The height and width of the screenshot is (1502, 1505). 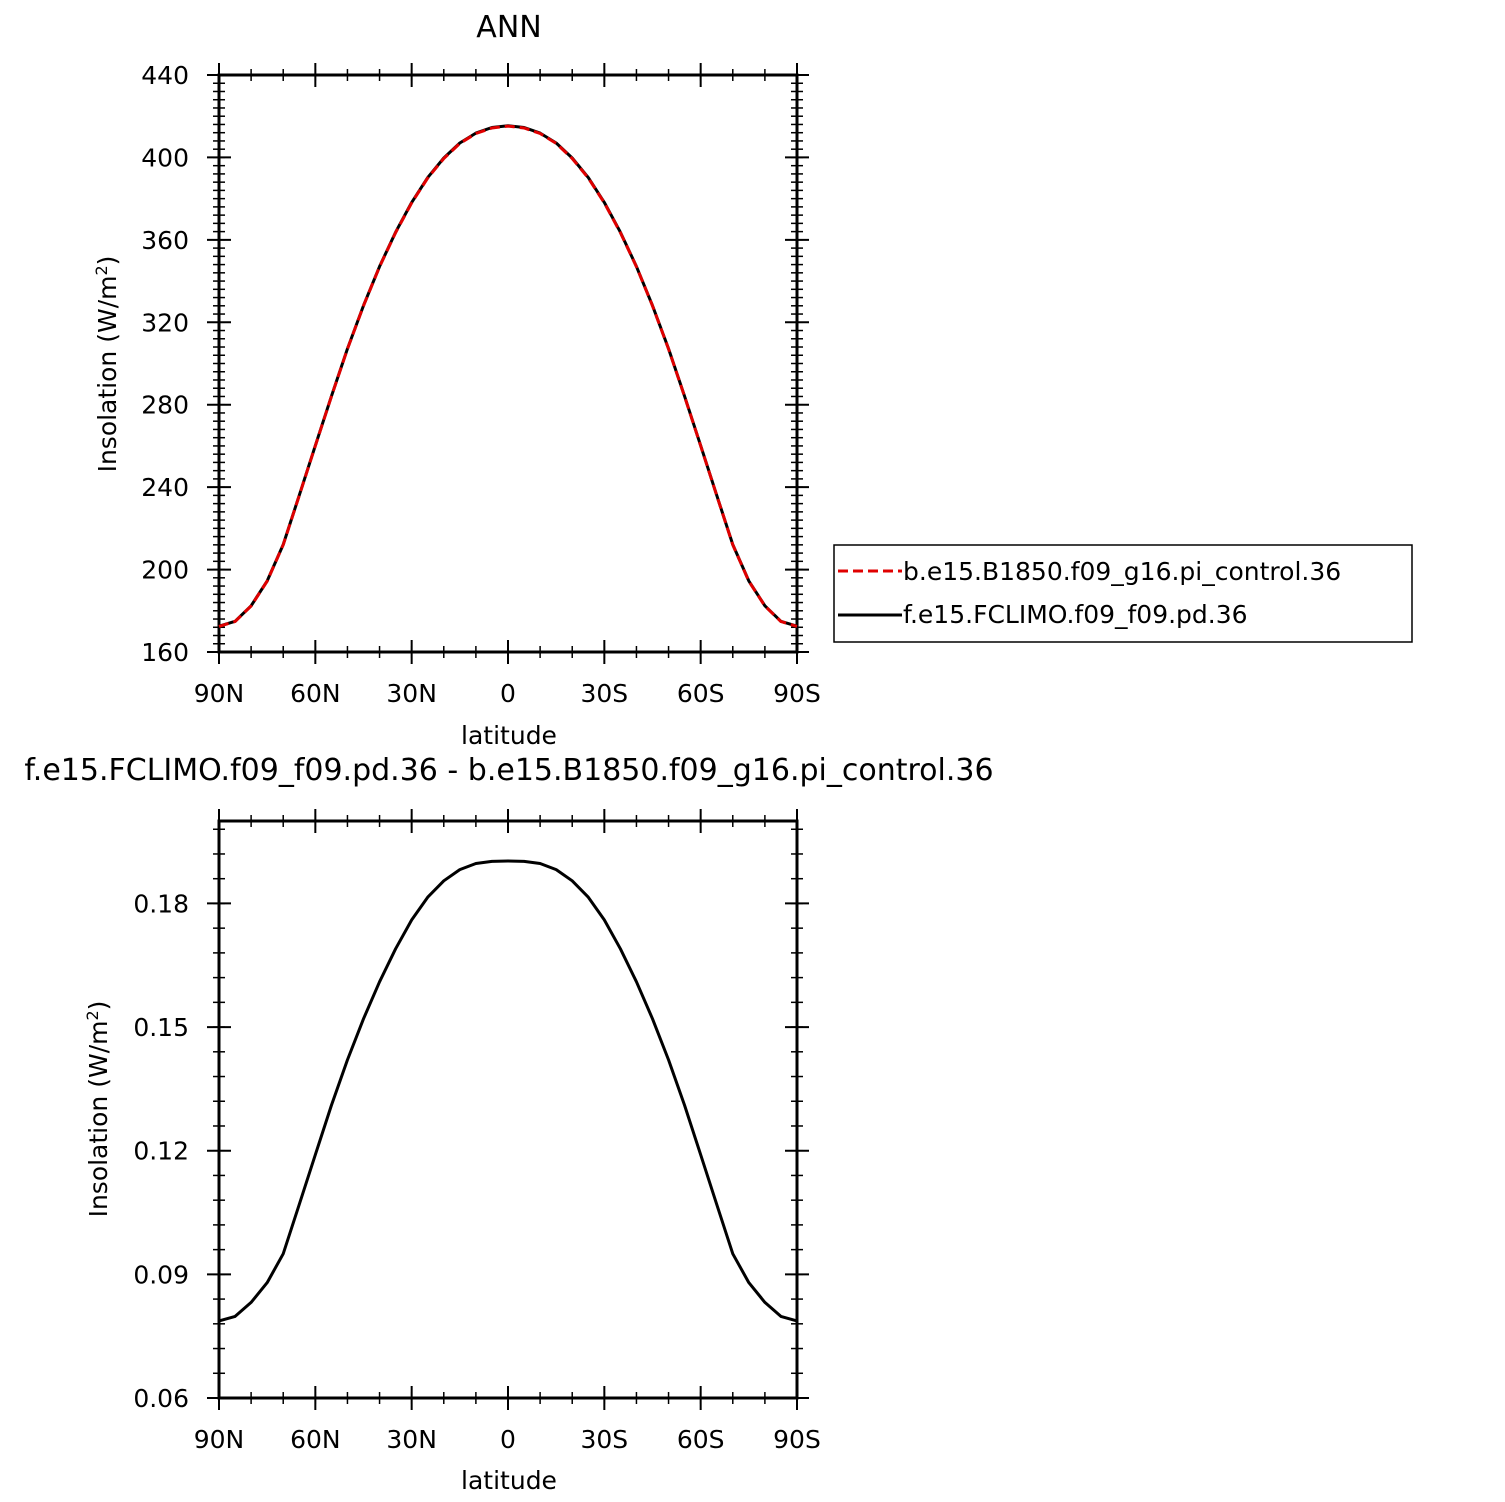 I want to click on y-tick-label: 0.06, so click(x=161, y=1398).